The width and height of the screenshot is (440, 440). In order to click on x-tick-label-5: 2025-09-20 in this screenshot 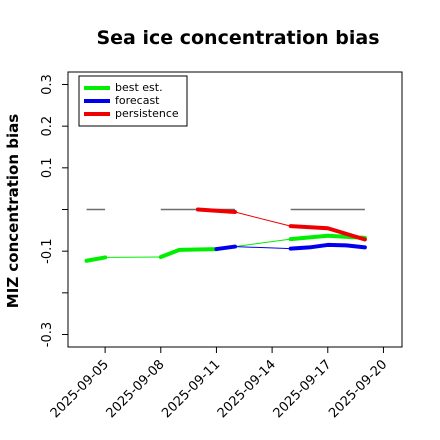, I will do `click(358, 389)`.